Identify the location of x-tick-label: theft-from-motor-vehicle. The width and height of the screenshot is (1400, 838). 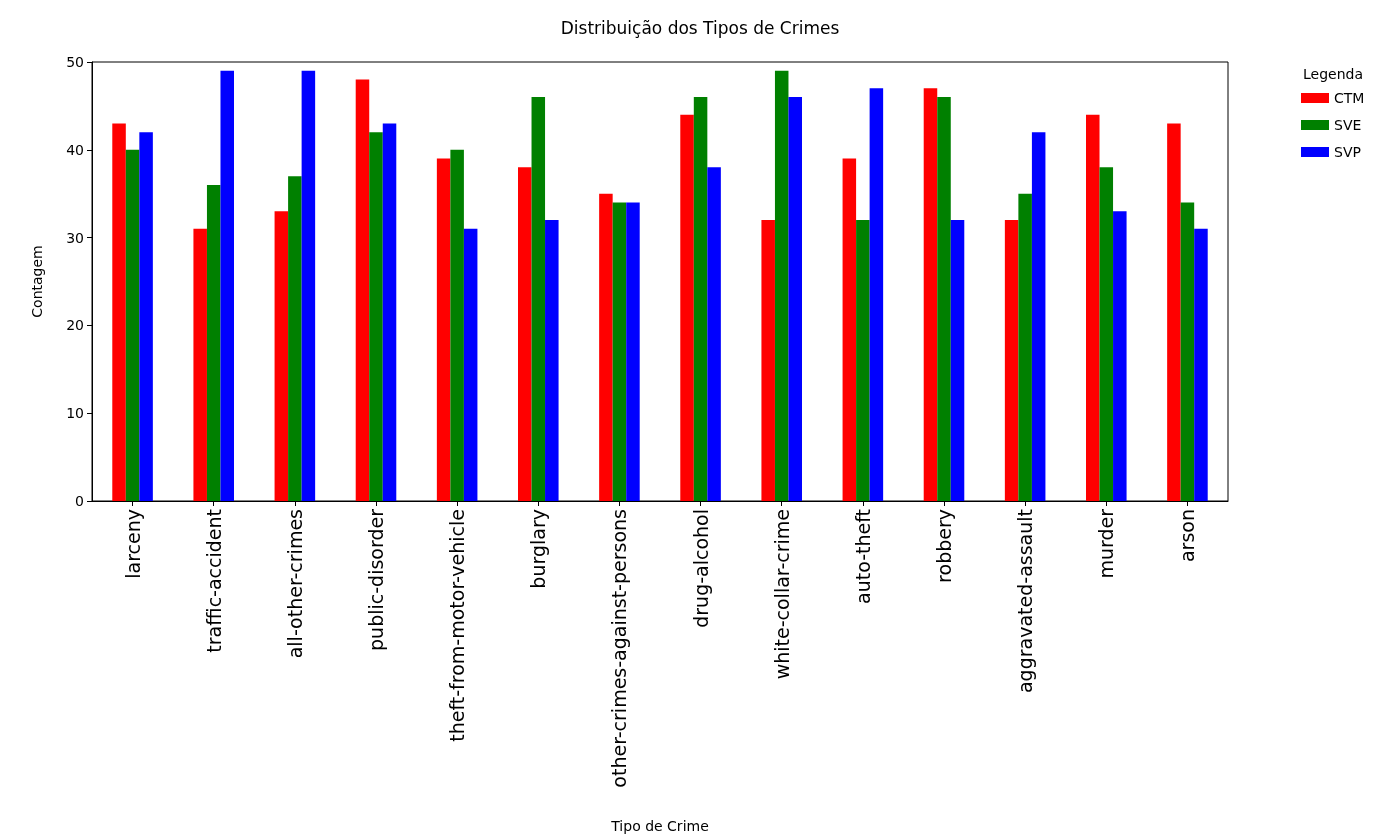
(457, 625).